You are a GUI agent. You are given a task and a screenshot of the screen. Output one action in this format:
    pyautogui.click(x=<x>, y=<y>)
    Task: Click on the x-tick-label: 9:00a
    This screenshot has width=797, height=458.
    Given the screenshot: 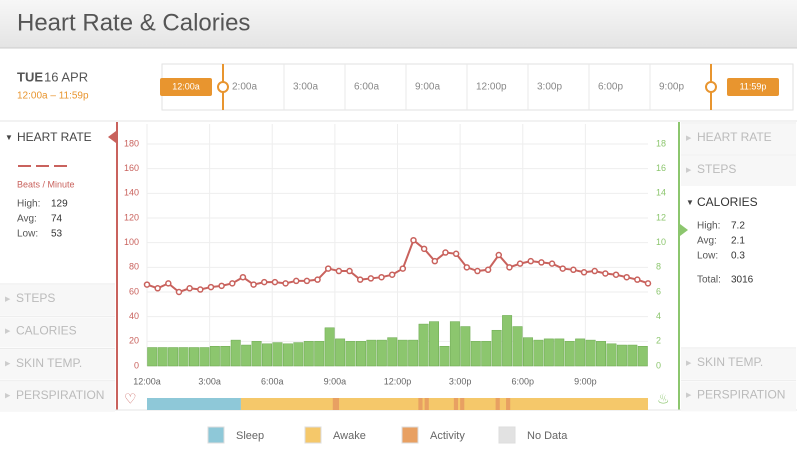 What is the action you would take?
    pyautogui.click(x=335, y=381)
    